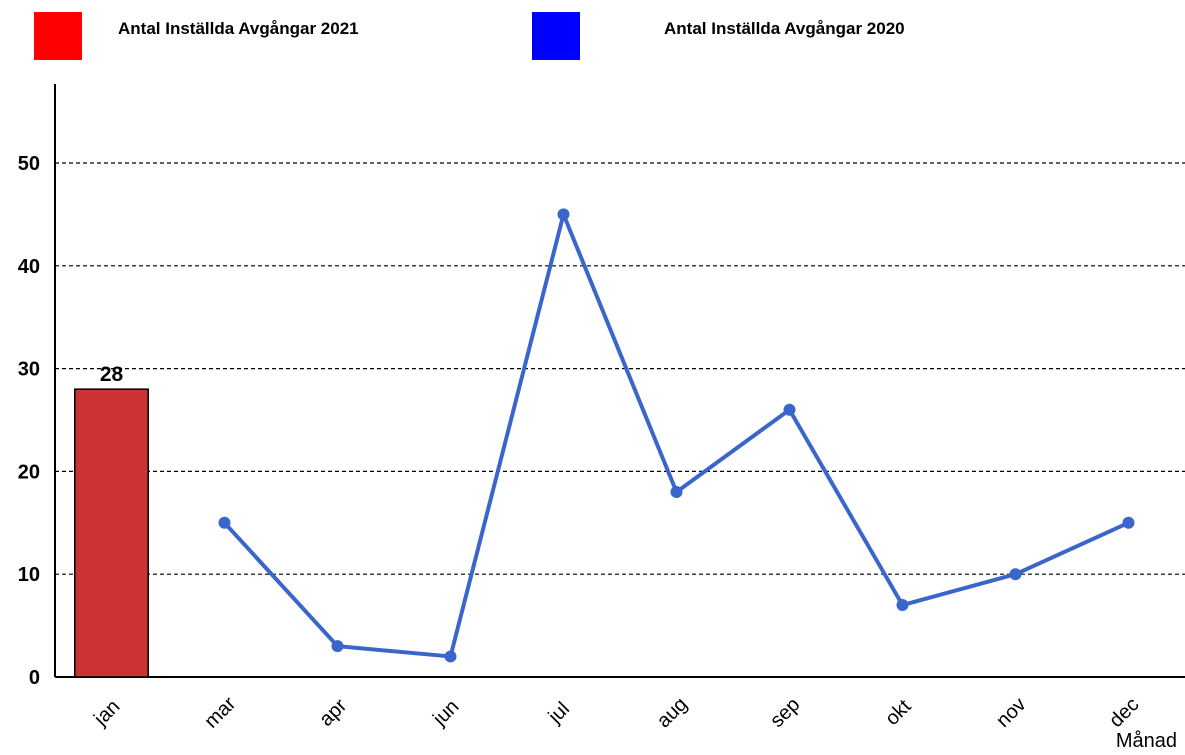 This screenshot has width=1185, height=755. I want to click on y-tick-label: 0, so click(34, 678).